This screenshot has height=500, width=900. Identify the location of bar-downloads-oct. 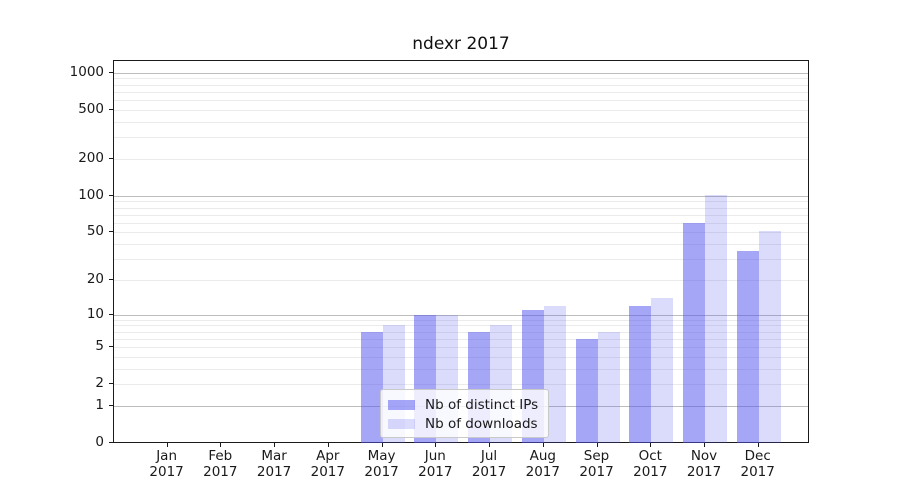
(662, 370).